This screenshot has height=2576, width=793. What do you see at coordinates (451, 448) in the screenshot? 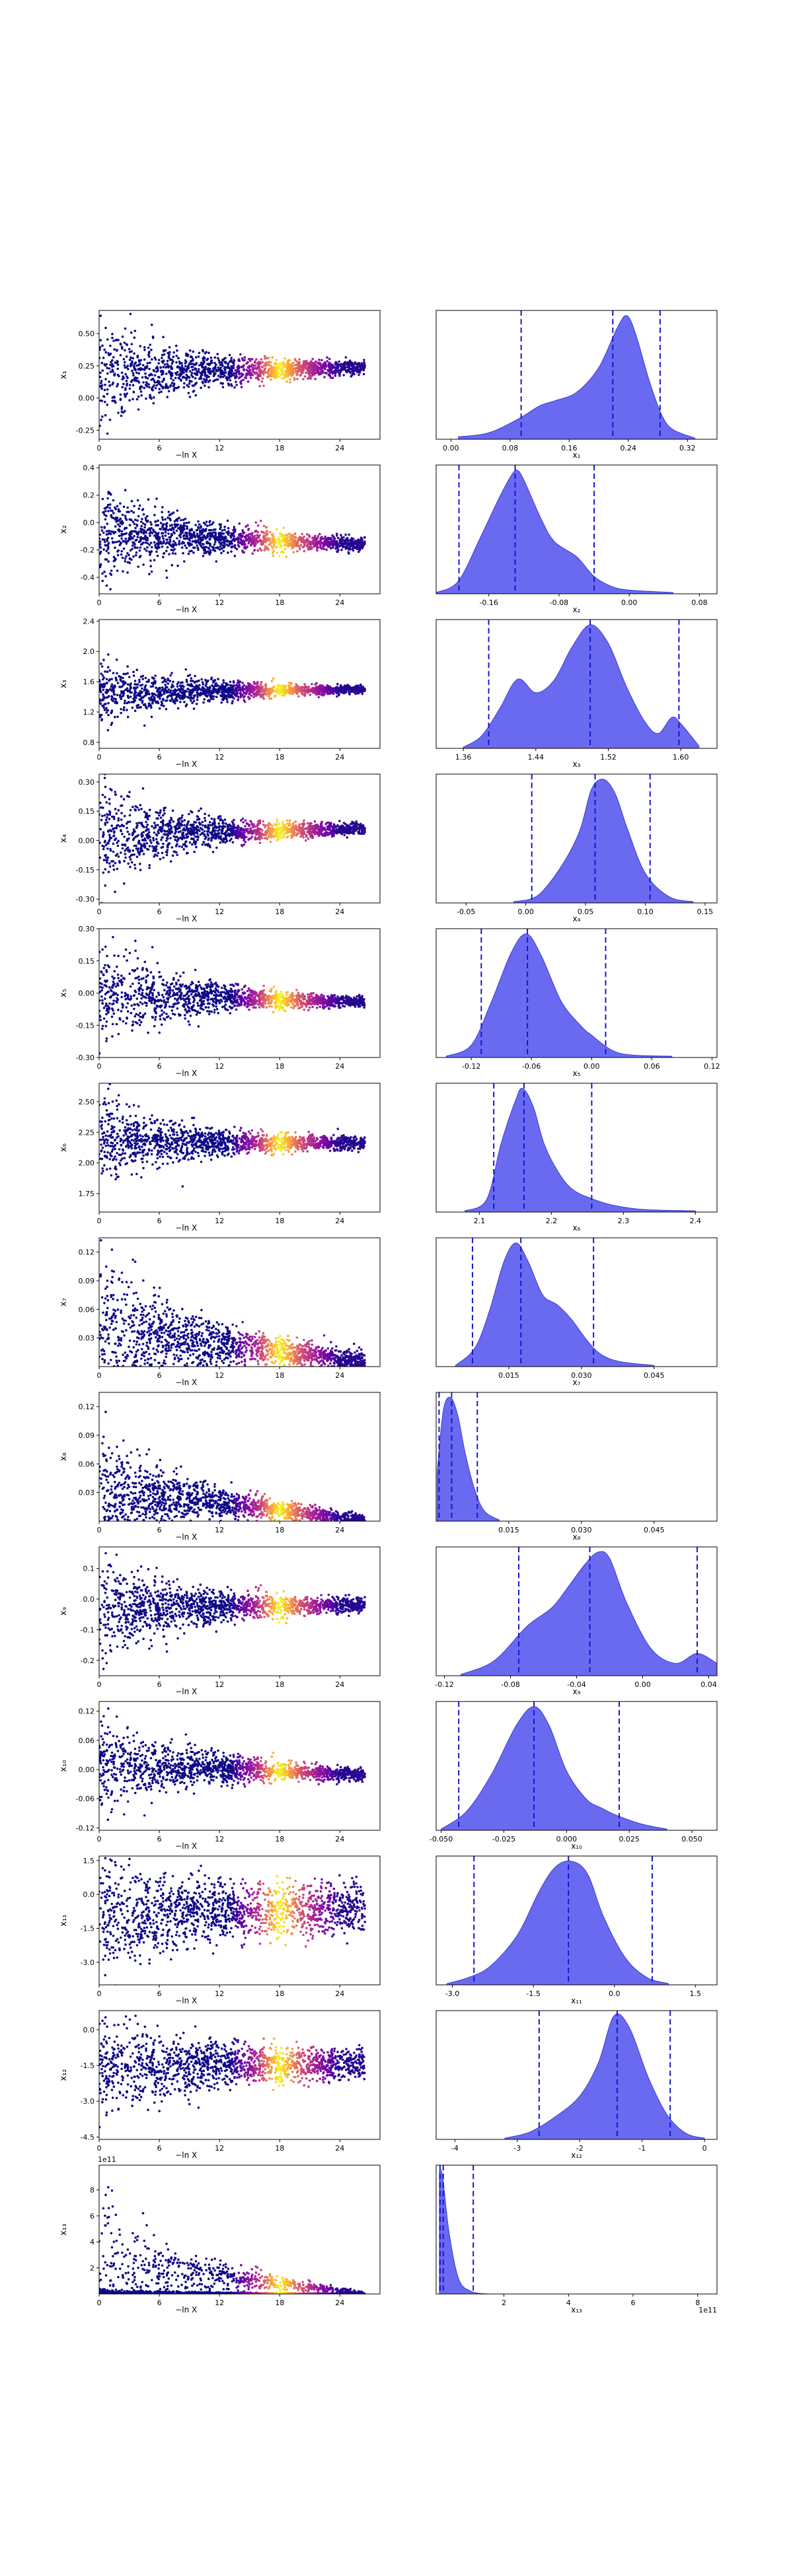
I see `x-tick-label: 0.00` at bounding box center [451, 448].